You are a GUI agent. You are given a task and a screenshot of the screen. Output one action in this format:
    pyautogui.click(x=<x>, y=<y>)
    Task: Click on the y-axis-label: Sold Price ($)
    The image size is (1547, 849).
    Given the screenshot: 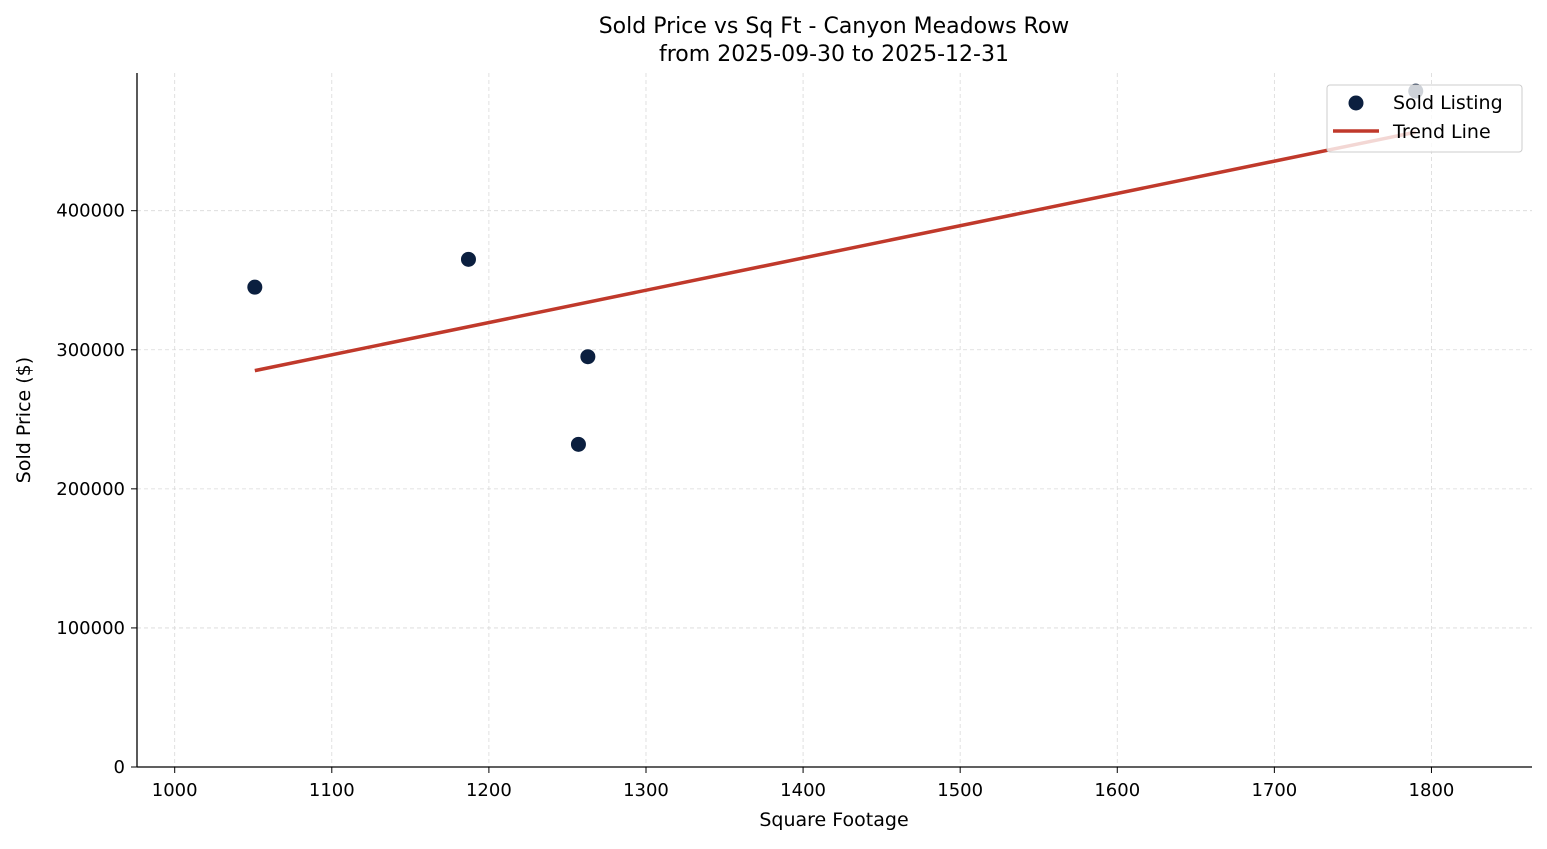 What is the action you would take?
    pyautogui.click(x=24, y=420)
    